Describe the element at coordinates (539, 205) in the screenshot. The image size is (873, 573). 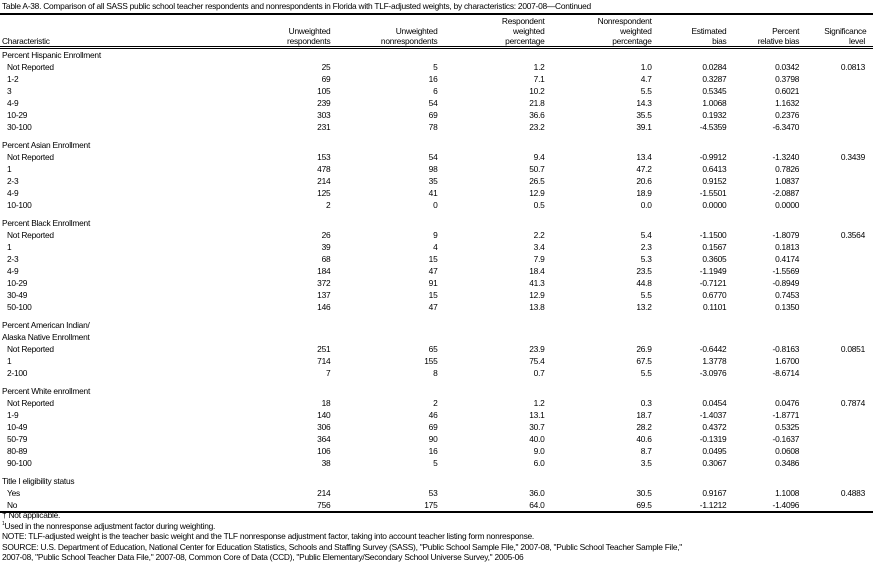
I see `cell-value: 0.5` at that location.